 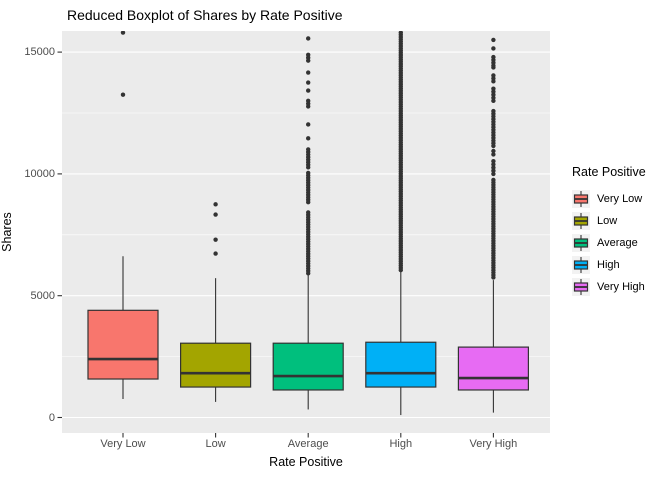 I want to click on x-tick-label-high: High, so click(x=401, y=444).